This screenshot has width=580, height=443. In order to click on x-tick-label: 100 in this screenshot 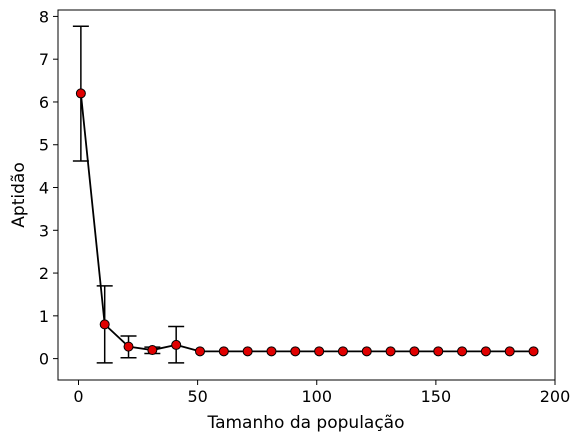, I will do `click(316, 396)`.